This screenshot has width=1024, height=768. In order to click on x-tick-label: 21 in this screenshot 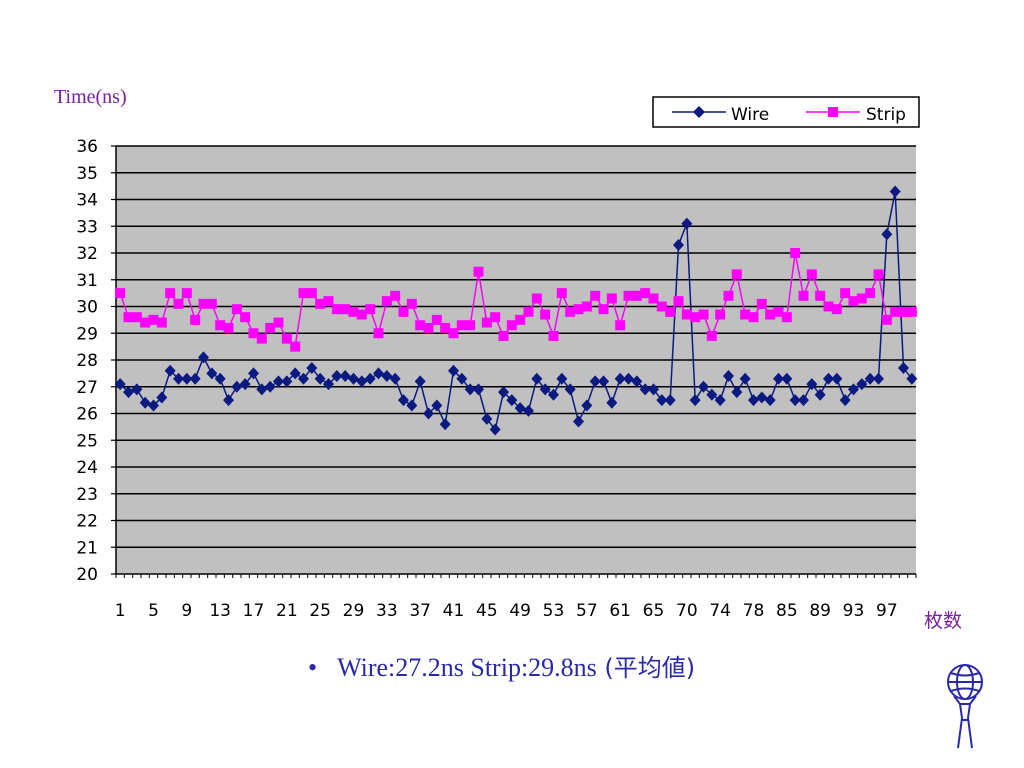, I will do `click(287, 611)`.